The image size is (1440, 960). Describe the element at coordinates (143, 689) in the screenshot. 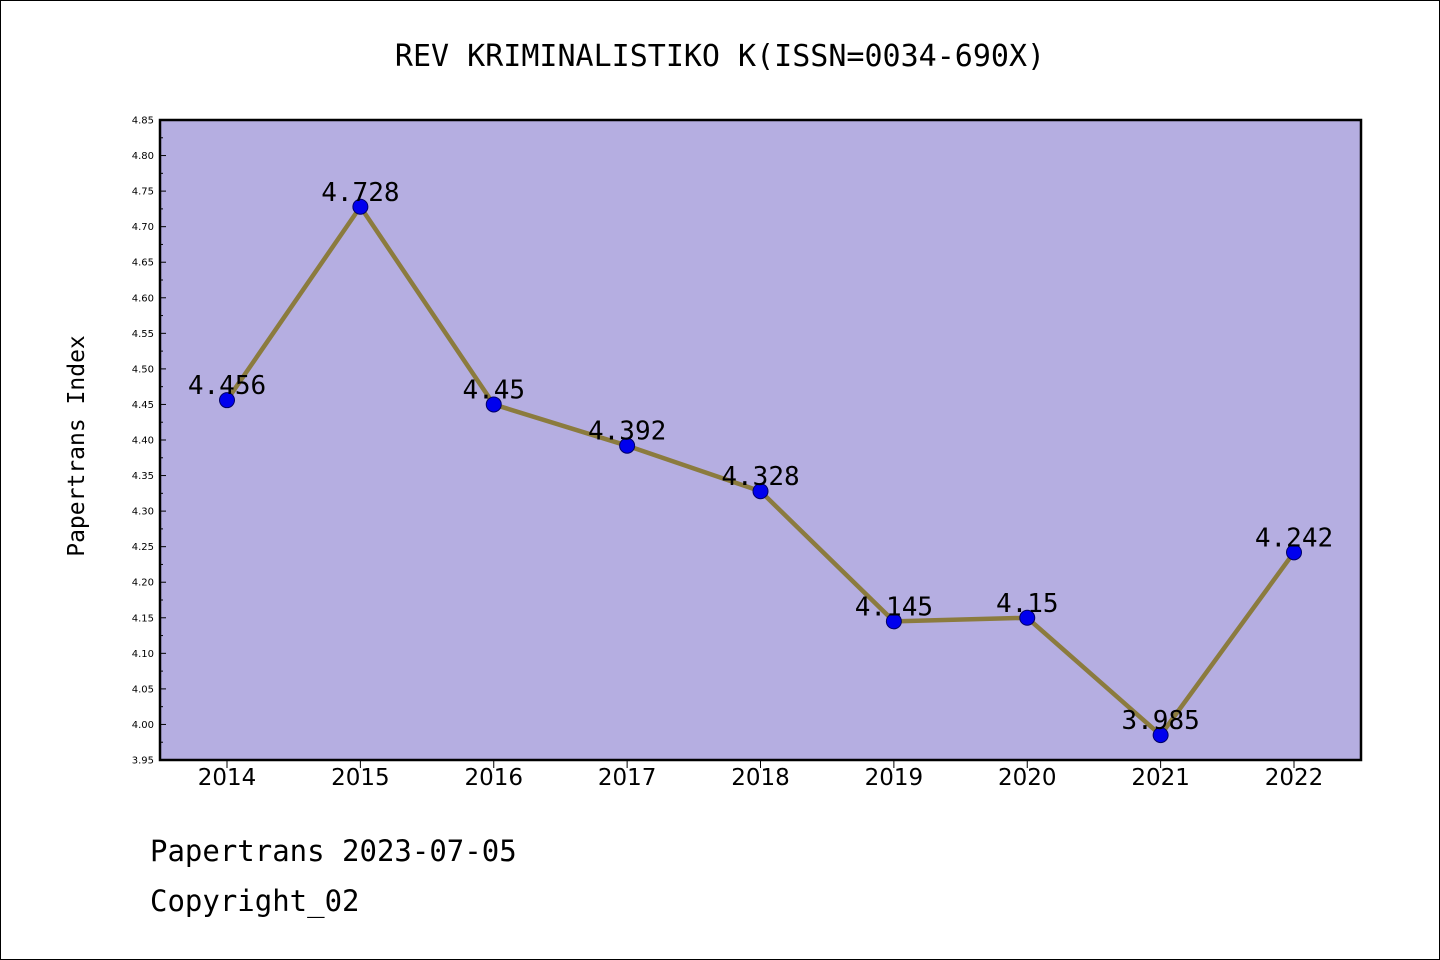

I see `y-tick-label: 4.05` at that location.